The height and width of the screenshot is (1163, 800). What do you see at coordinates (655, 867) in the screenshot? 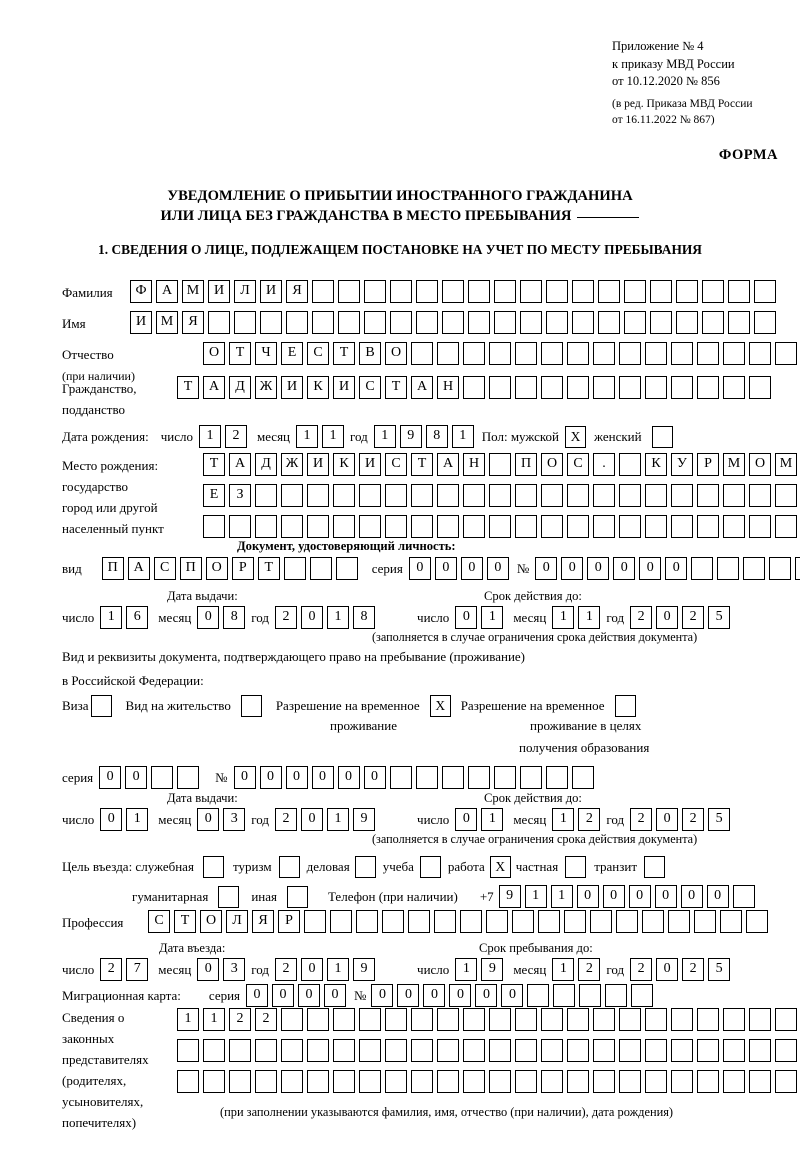
I see `checkbox-purpose-transit` at bounding box center [655, 867].